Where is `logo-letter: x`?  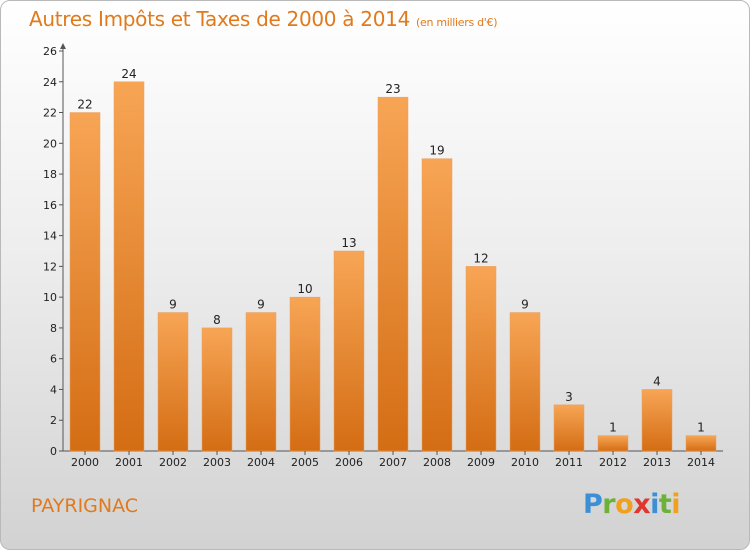 logo-letter: x is located at coordinates (642, 504).